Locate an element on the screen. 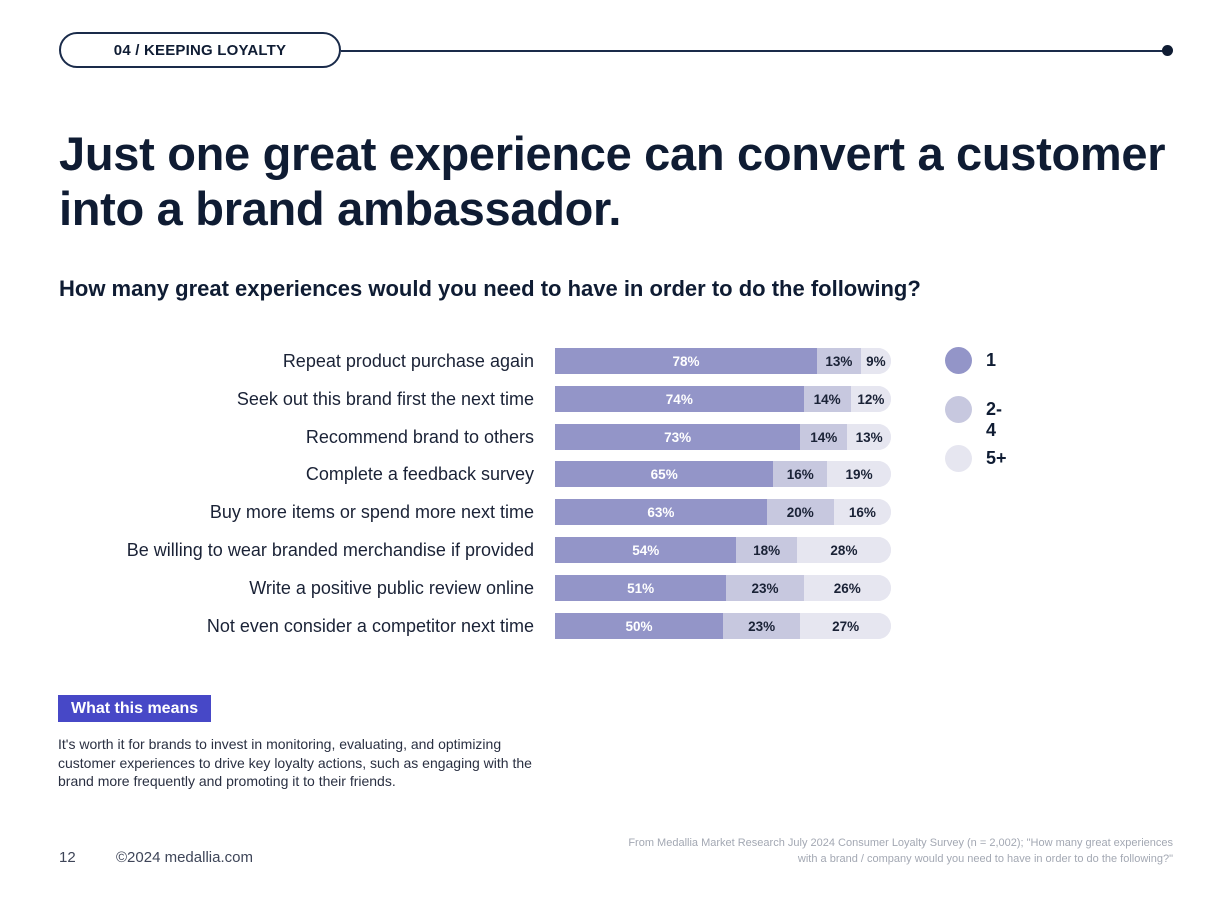 The image size is (1220, 907). bar-segment-1: 74% is located at coordinates (679, 399).